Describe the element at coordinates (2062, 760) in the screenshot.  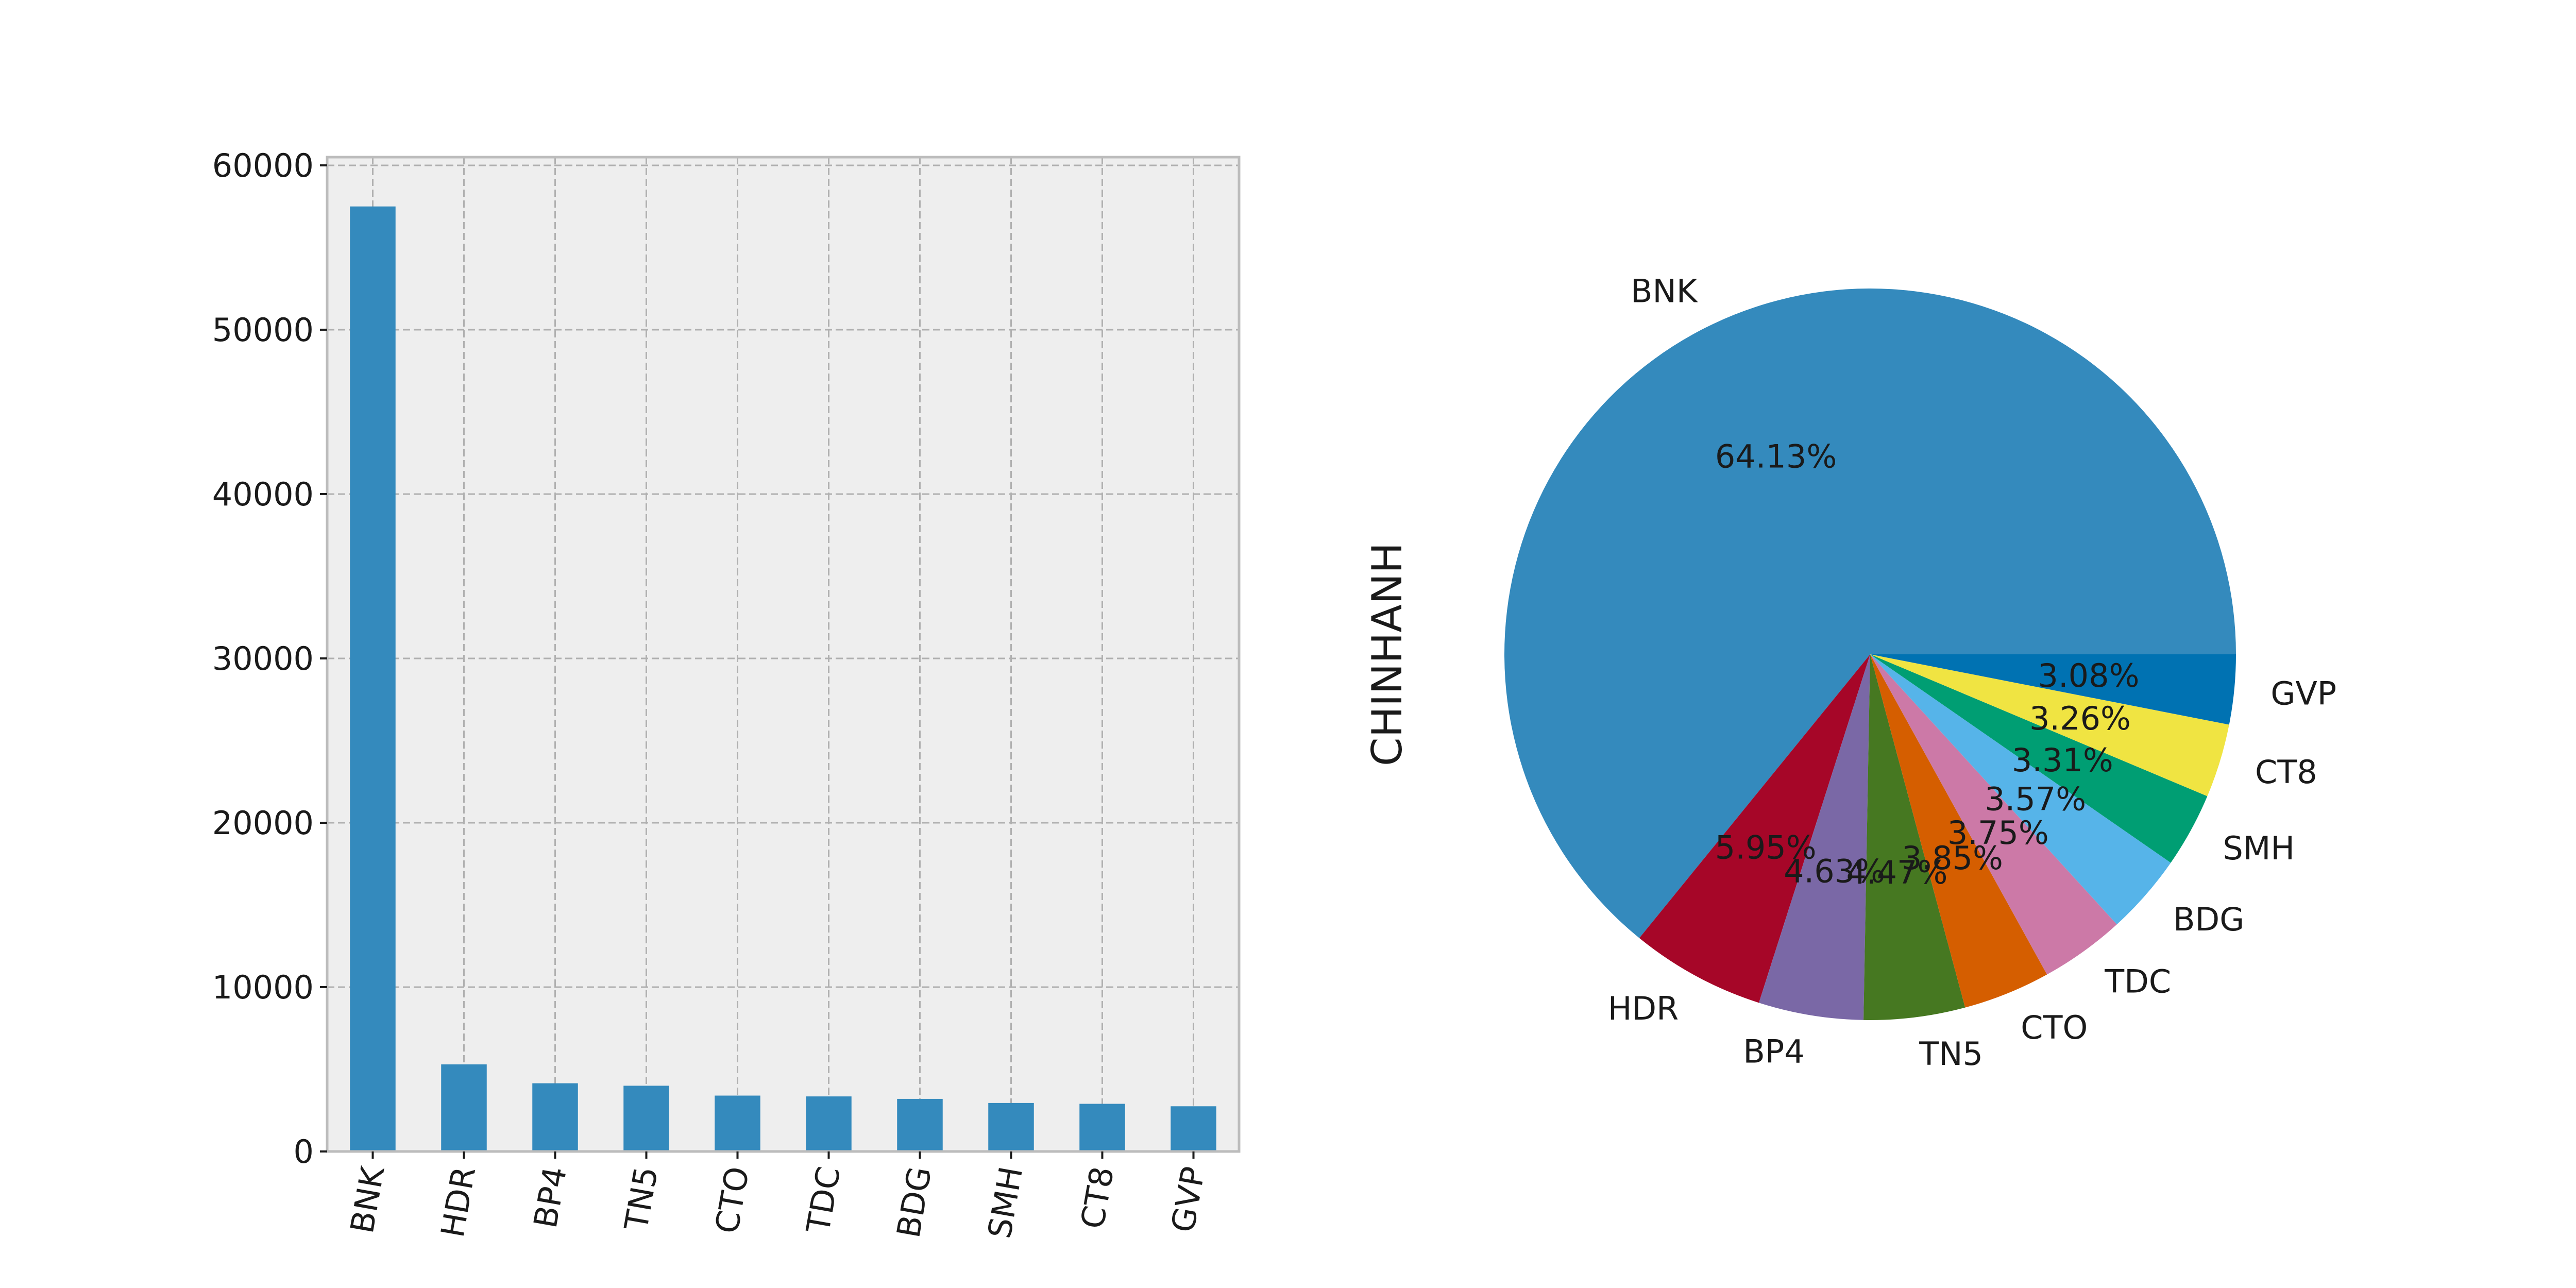
I see `pie-percent-label: 3.31%` at that location.